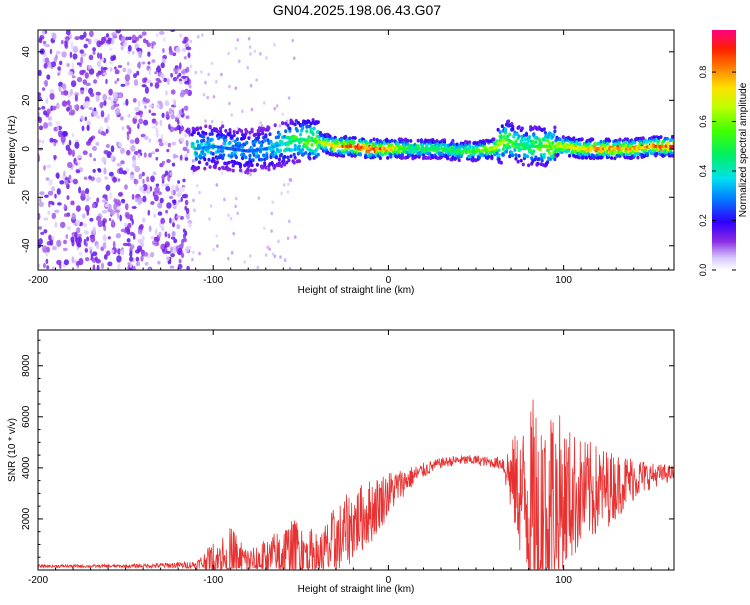 Image resolution: width=750 pixels, height=605 pixels. What do you see at coordinates (703, 270) in the screenshot?
I see `colorbar-tick-label: 0.0` at bounding box center [703, 270].